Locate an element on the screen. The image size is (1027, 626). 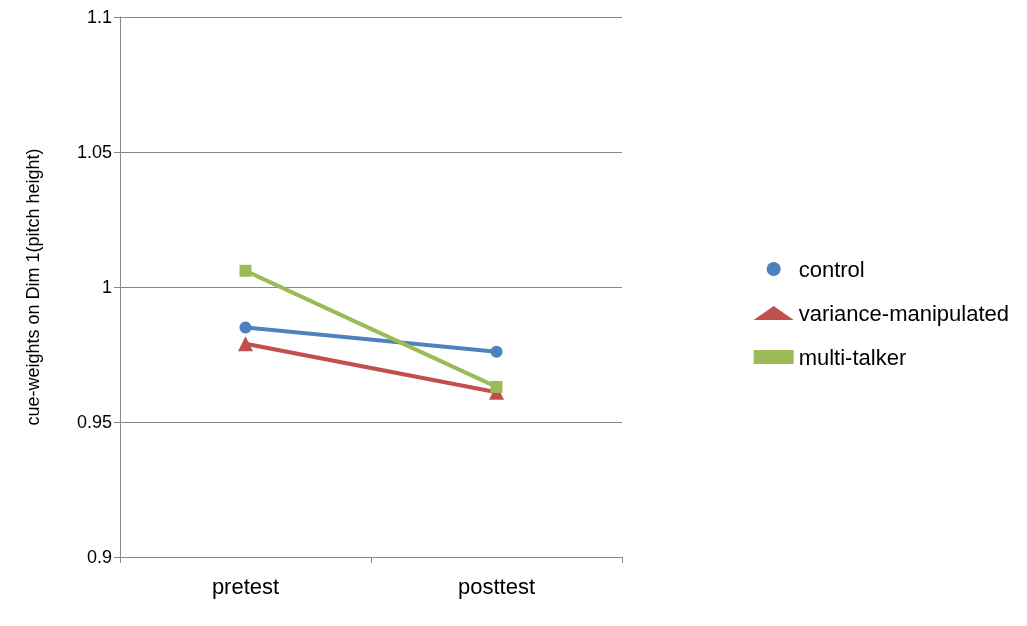
y-tick-label: 1.05 is located at coordinates (94, 152).